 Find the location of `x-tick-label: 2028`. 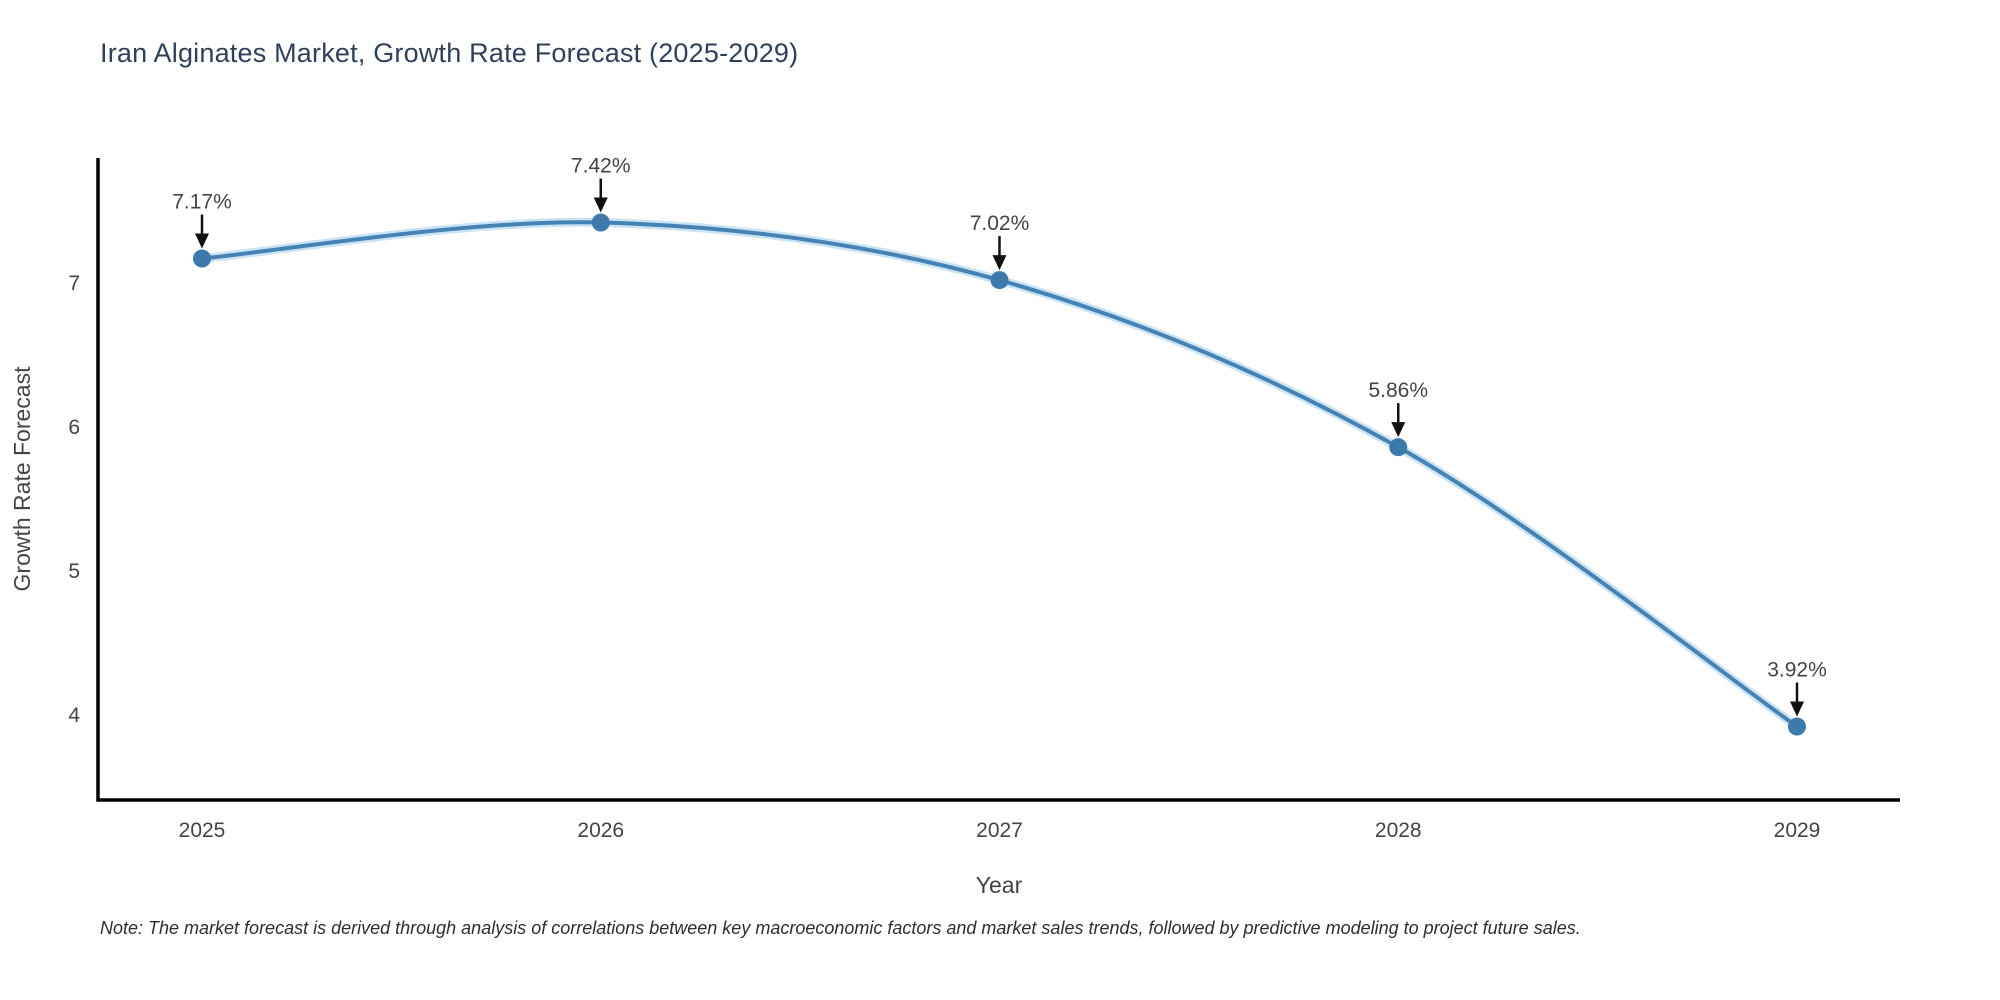

x-tick-label: 2028 is located at coordinates (1398, 830).